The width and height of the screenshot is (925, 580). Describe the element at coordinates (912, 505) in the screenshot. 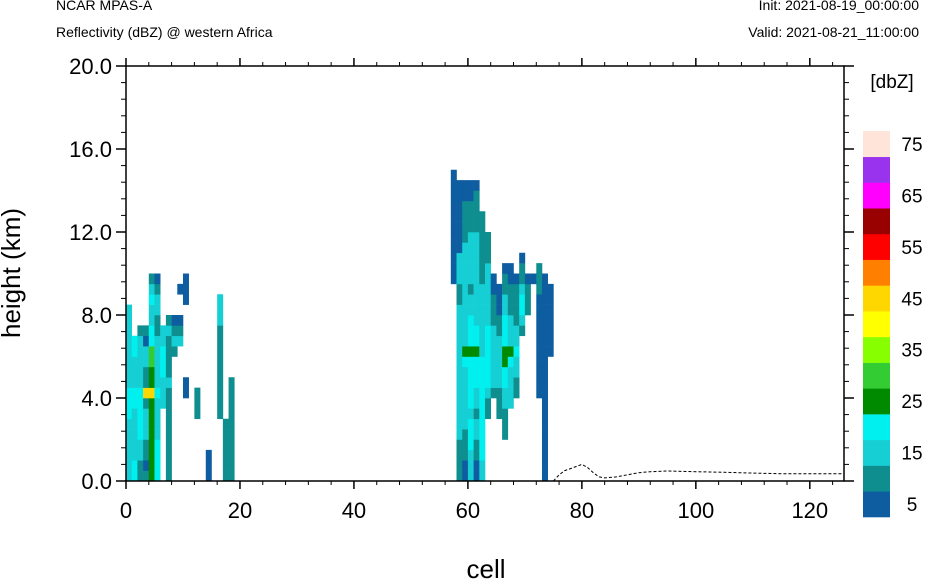

I see `colorbar-label: 5` at that location.